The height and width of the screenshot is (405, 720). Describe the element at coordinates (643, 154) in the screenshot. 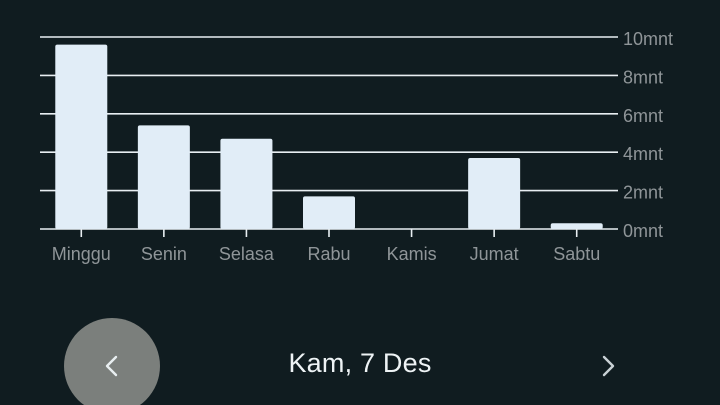

I see `y-tick-label: 4mnt` at that location.